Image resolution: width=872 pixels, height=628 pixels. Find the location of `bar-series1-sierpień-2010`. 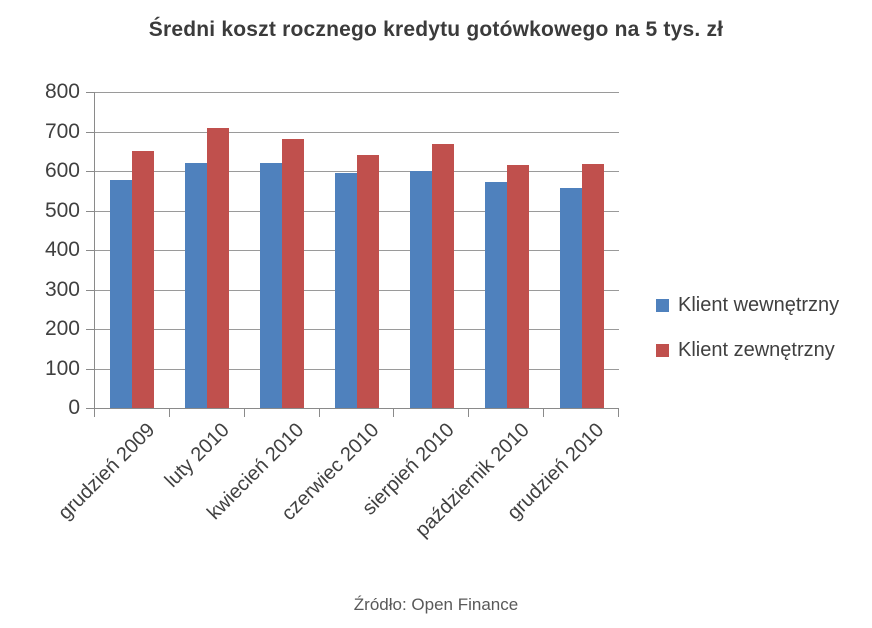

bar-series1-sierpień-2010 is located at coordinates (420, 289).